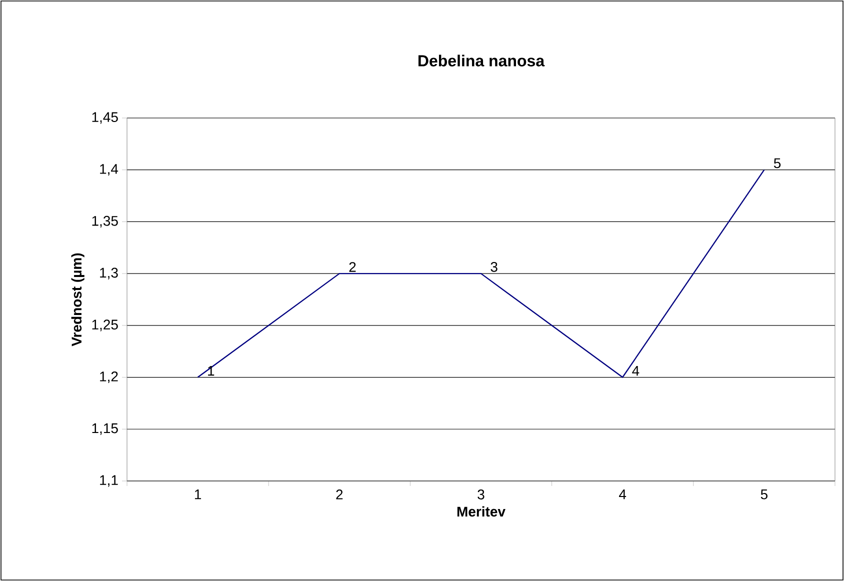 The height and width of the screenshot is (581, 844). I want to click on x-tick-label: 1, so click(198, 495).